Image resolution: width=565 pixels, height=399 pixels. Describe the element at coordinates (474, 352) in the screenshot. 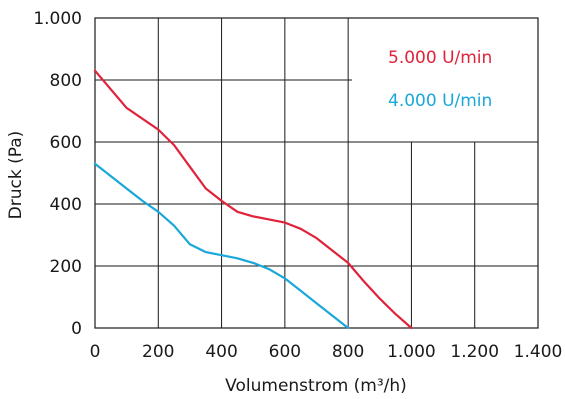

I see `x-tick-label-6: 1.200` at that location.